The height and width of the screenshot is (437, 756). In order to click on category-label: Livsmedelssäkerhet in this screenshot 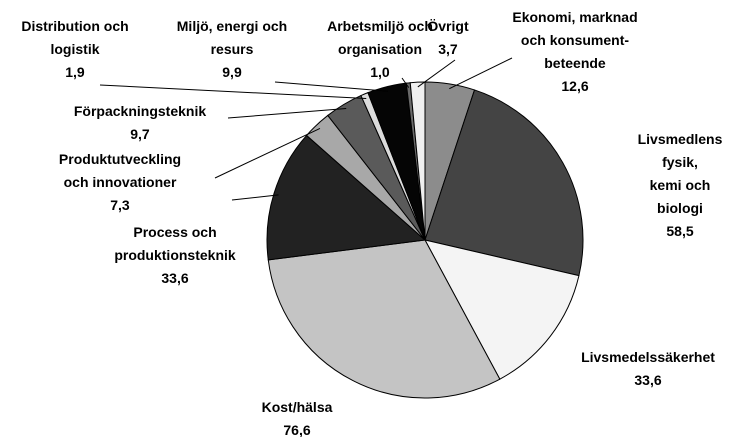, I will do `click(648, 357)`.